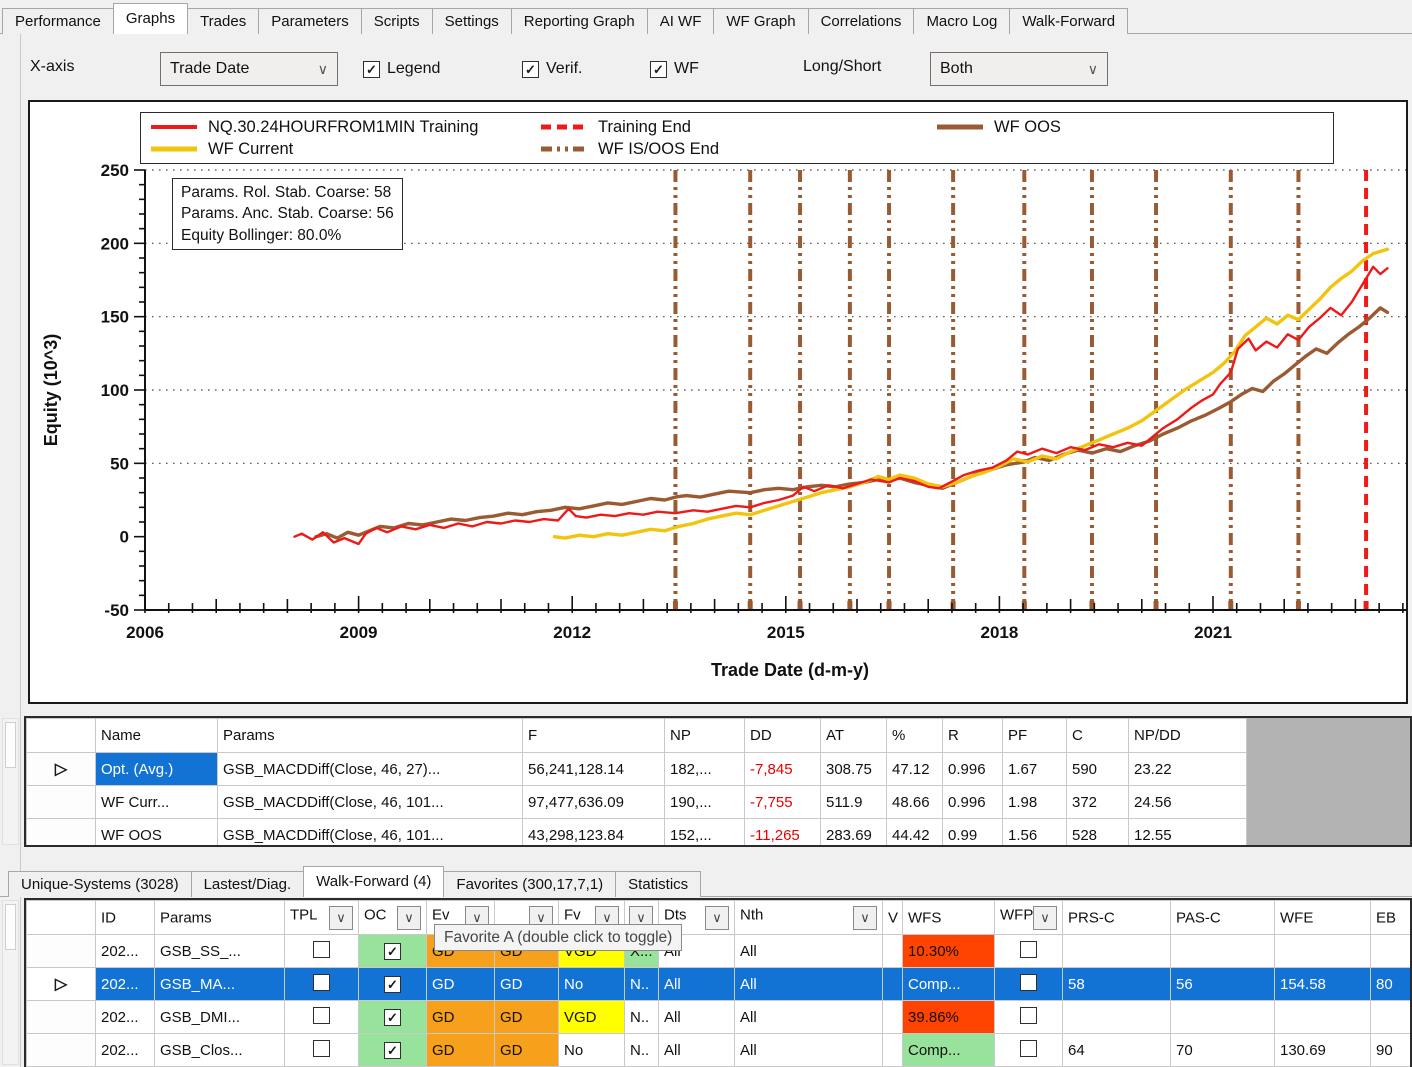  What do you see at coordinates (10, 927) in the screenshot?
I see `scrollbar-thumb` at bounding box center [10, 927].